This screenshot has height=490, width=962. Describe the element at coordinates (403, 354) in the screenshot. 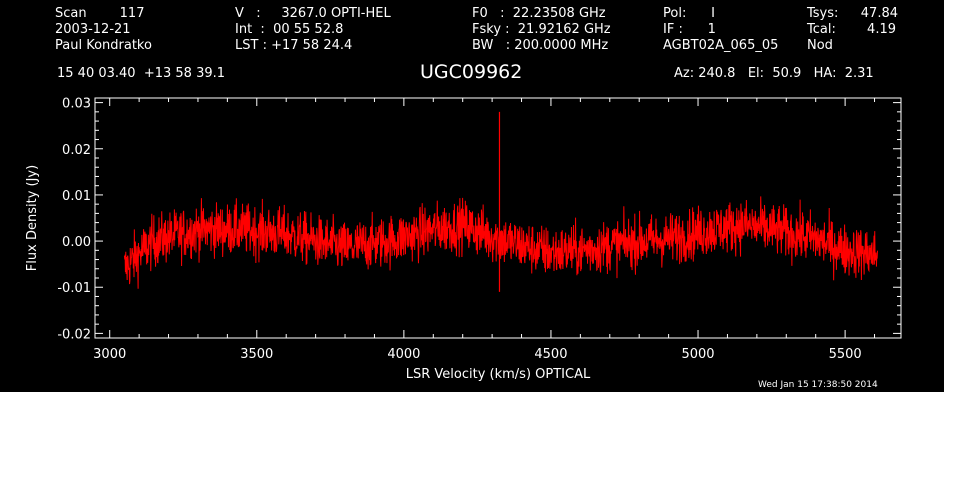

I see `x-tick-label: 4000` at that location.